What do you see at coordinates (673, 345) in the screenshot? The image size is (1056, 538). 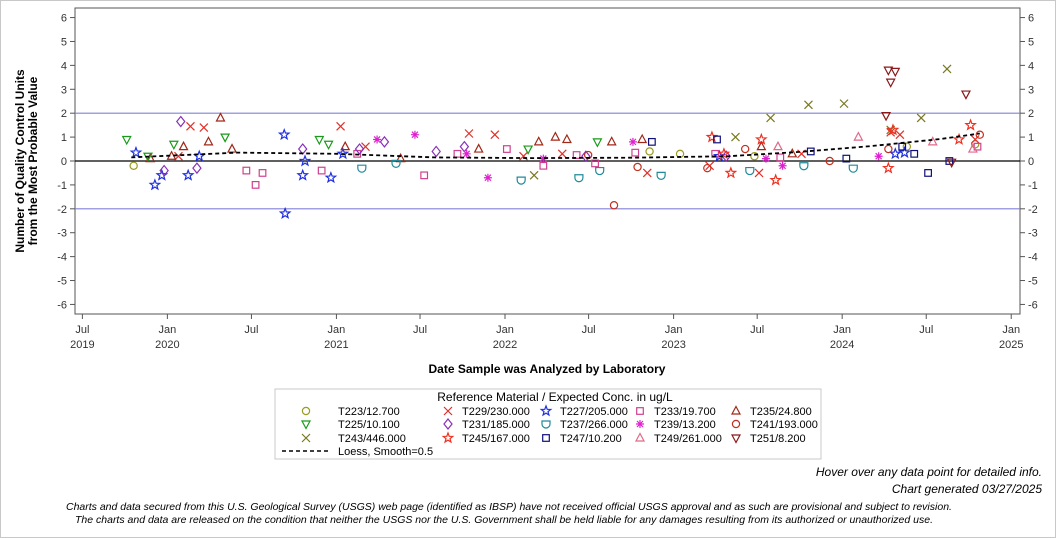 I see `x-tick-year: 2023` at bounding box center [673, 345].